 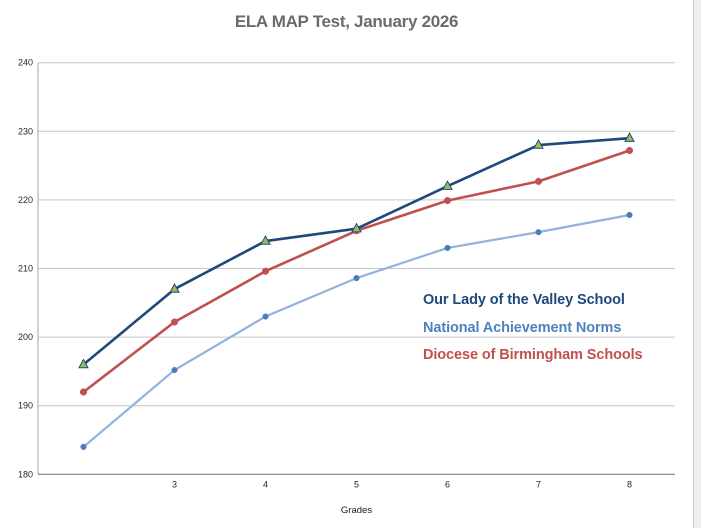 What do you see at coordinates (25, 269) in the screenshot?
I see `y-tick-label: 210` at bounding box center [25, 269].